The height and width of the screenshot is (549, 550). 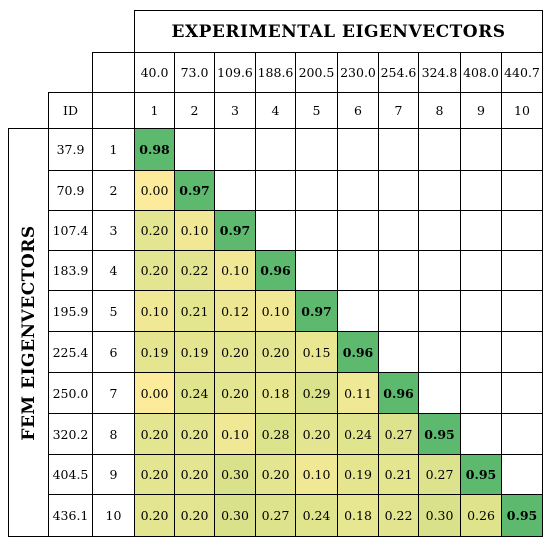 I want to click on fem-frequency: 404.5, so click(x=70, y=474).